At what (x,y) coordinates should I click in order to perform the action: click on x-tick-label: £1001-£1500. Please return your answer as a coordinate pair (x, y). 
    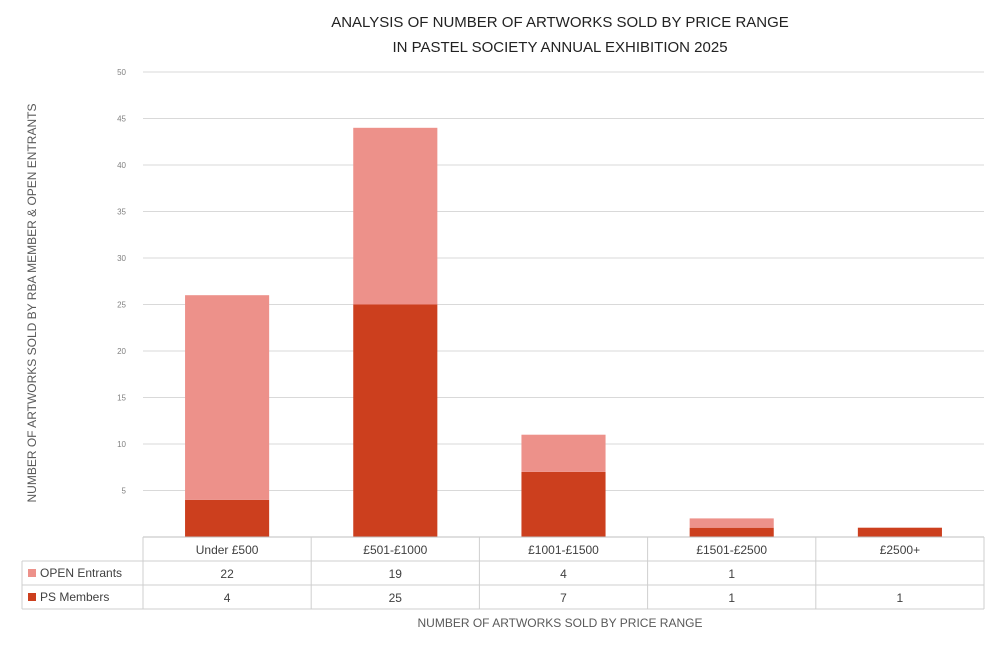
    Looking at the image, I should click on (563, 550).